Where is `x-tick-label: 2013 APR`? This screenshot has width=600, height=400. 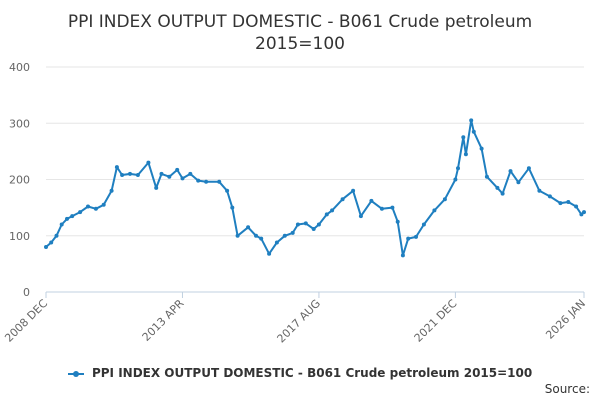
x-tick-label: 2013 APR is located at coordinates (163, 320).